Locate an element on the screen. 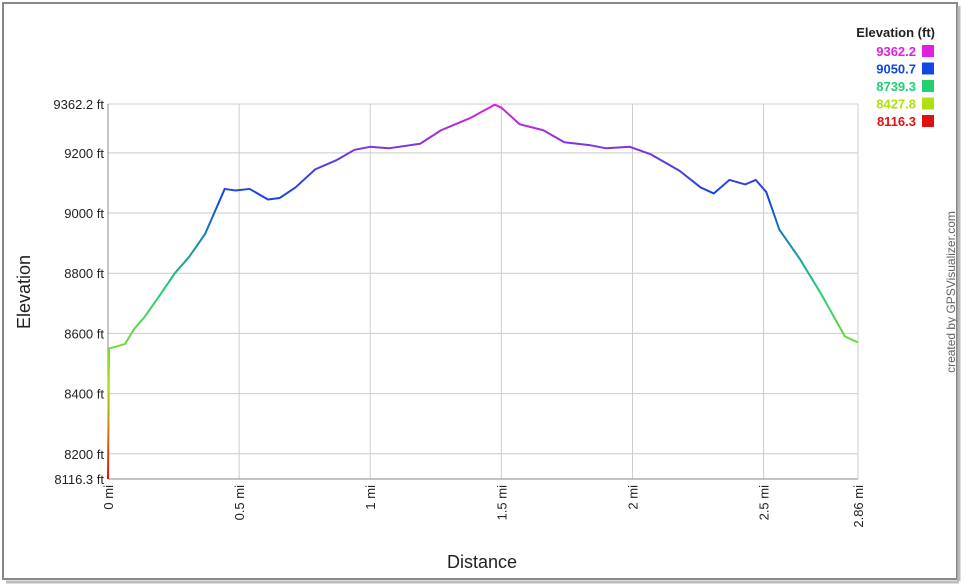 Image resolution: width=964 pixels, height=586 pixels. x-tick-label: 2.86 mi is located at coordinates (858, 506).